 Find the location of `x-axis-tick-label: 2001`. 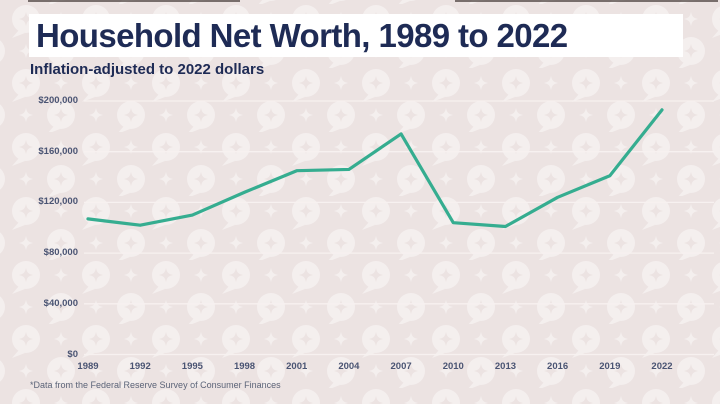

x-axis-tick-label: 2001 is located at coordinates (297, 366).